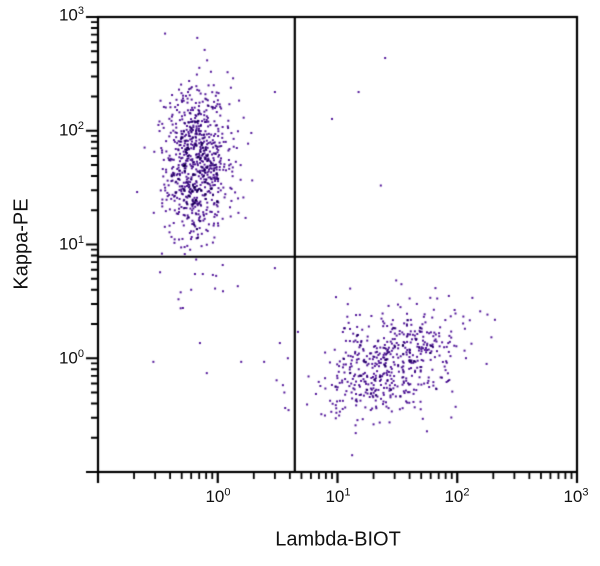 This screenshot has width=600, height=566. I want to click on y-tick-label-1e3: 10³, so click(71, 14).